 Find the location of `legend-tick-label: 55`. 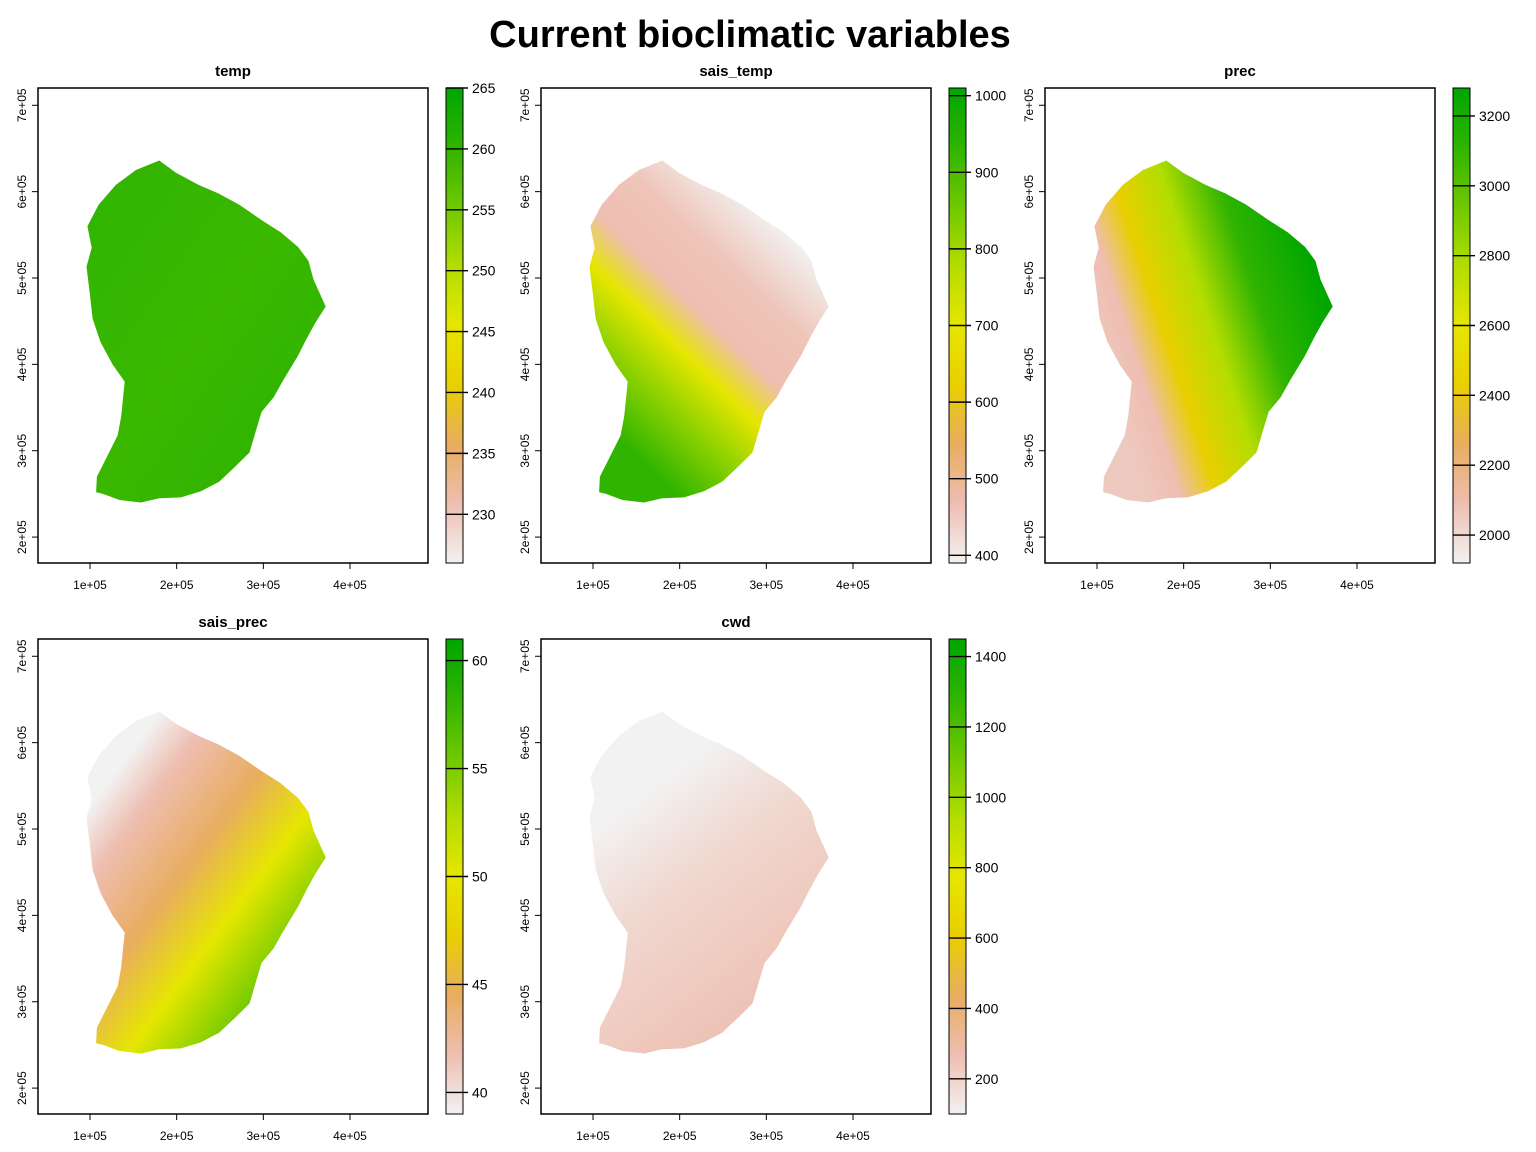

legend-tick-label: 55 is located at coordinates (480, 769).